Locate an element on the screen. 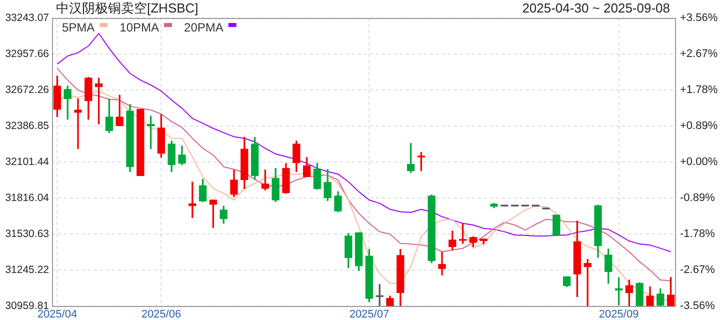  x-tick-label: 2025/06 is located at coordinates (161, 314).